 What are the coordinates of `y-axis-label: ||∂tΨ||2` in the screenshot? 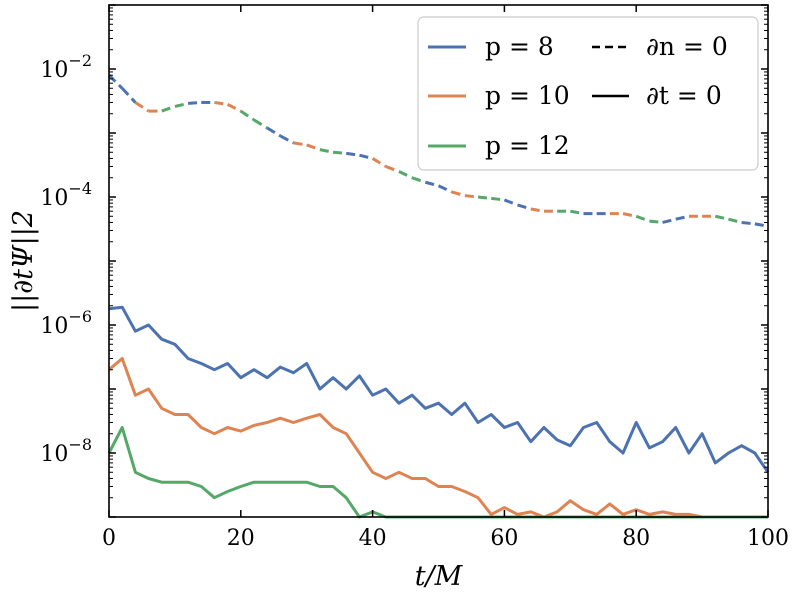 It's located at (23, 261).